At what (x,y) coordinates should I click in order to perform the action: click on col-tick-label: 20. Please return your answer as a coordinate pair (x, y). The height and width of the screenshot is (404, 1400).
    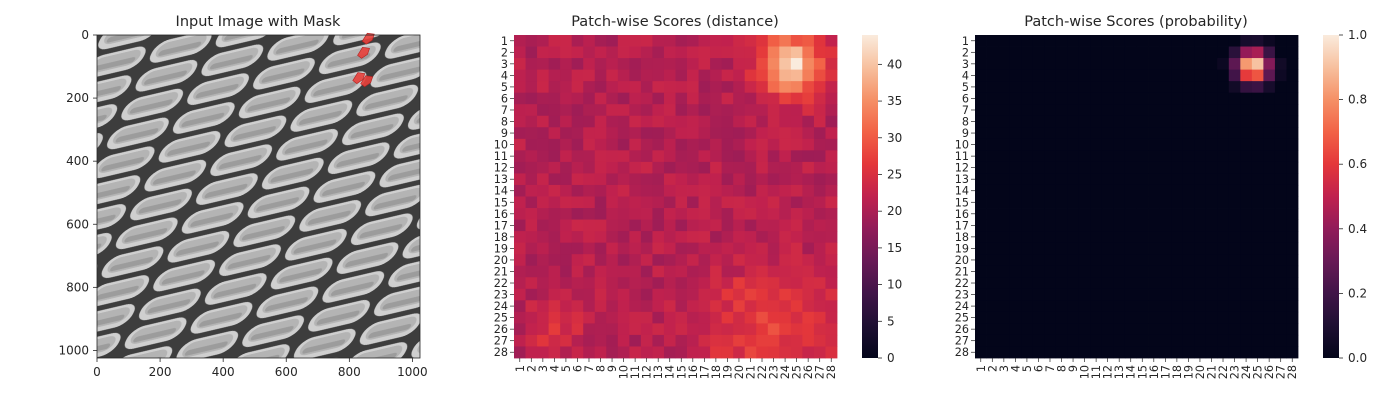
    Looking at the image, I should click on (1200, 372).